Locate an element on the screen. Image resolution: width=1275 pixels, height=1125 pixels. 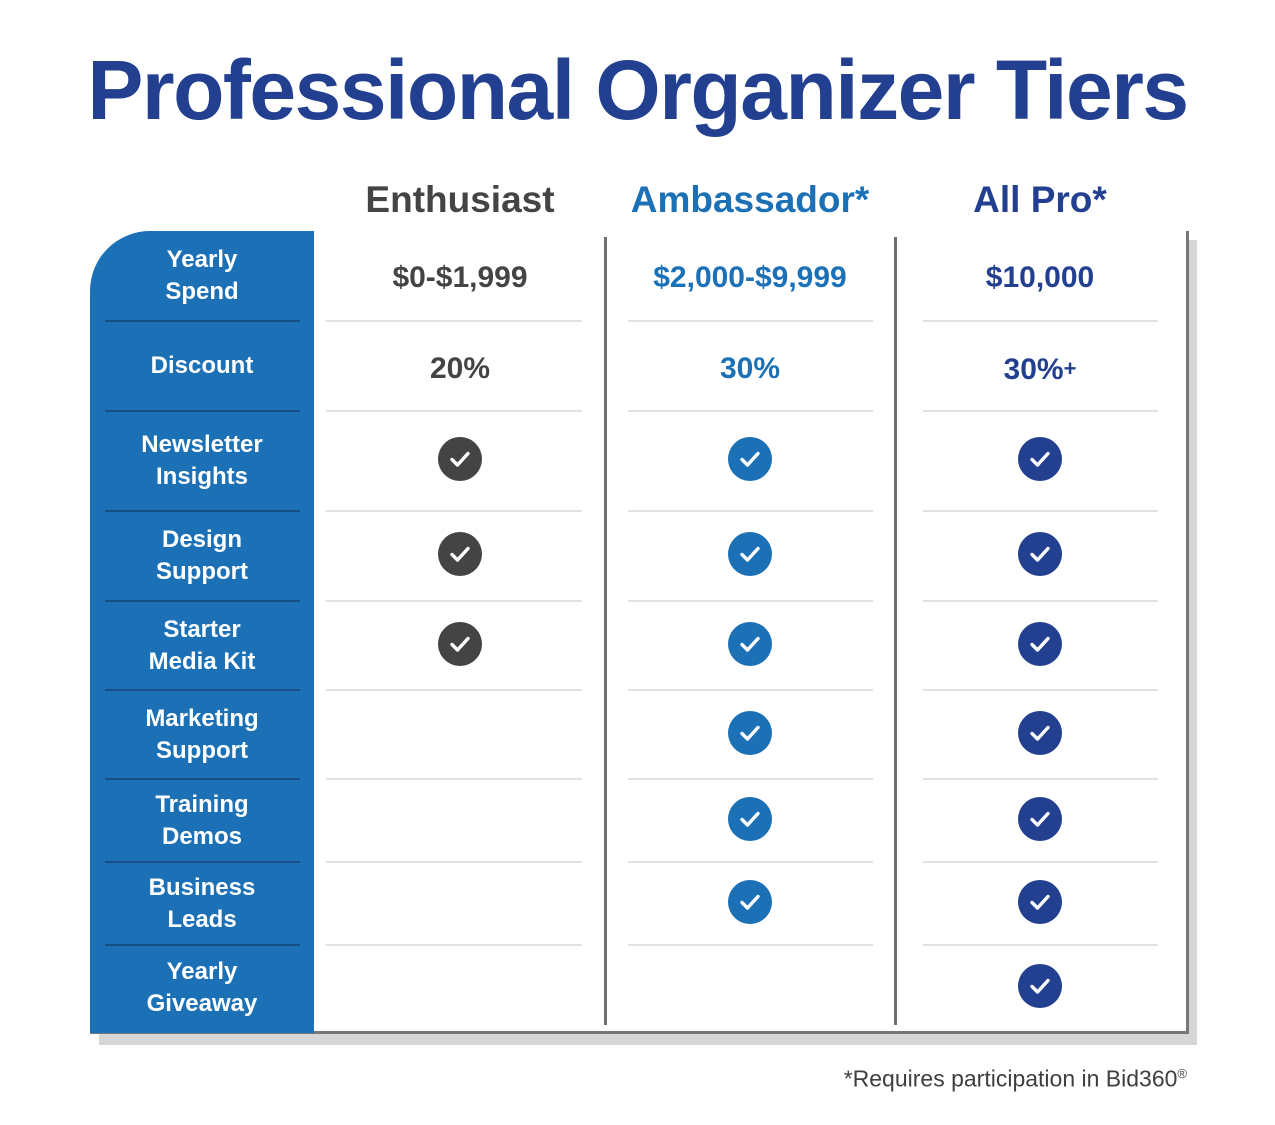
column-header-all-pro: All Pro* is located at coordinates (1040, 199).